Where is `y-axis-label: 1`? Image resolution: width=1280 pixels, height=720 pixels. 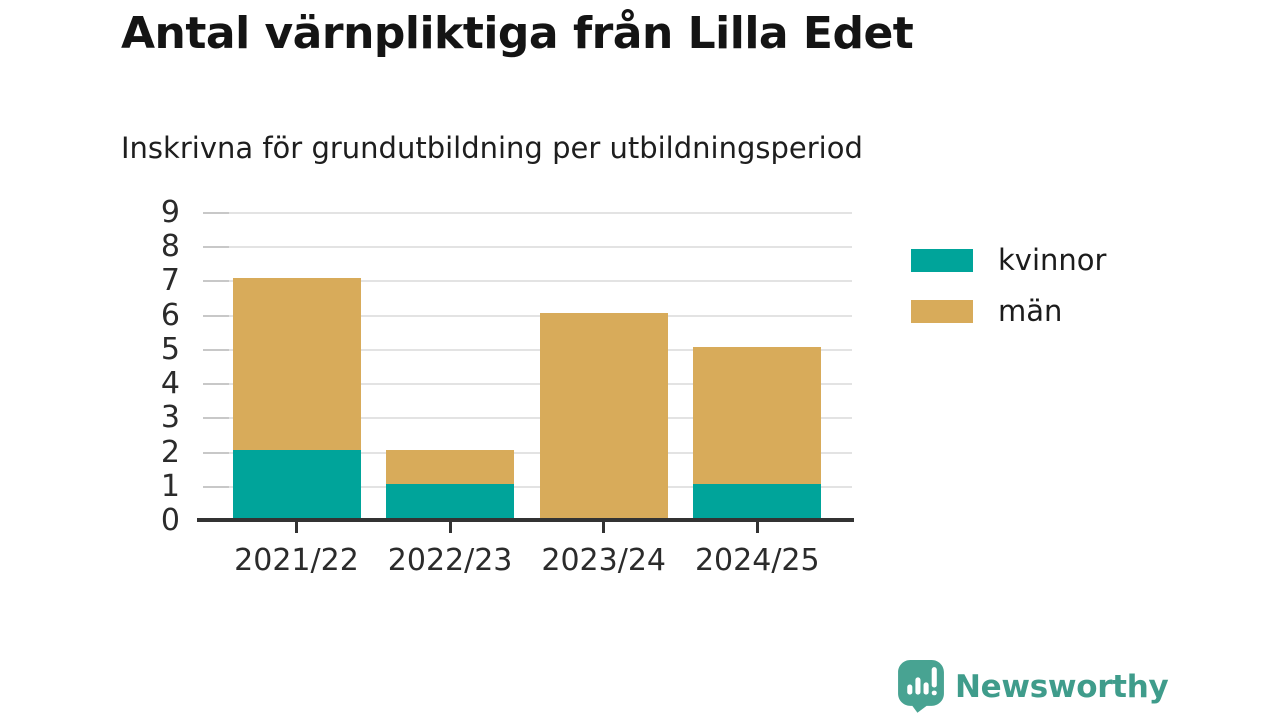
y-axis-label: 1 is located at coordinates (170, 486).